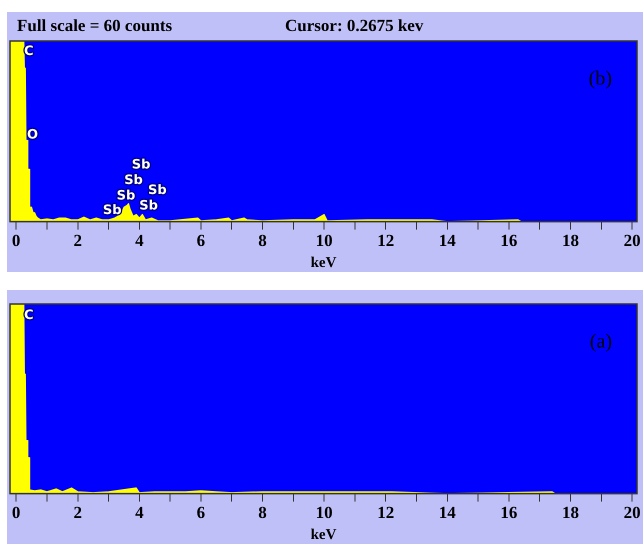 This screenshot has width=643, height=544. Describe the element at coordinates (601, 341) in the screenshot. I see `annotation: (a)` at that location.